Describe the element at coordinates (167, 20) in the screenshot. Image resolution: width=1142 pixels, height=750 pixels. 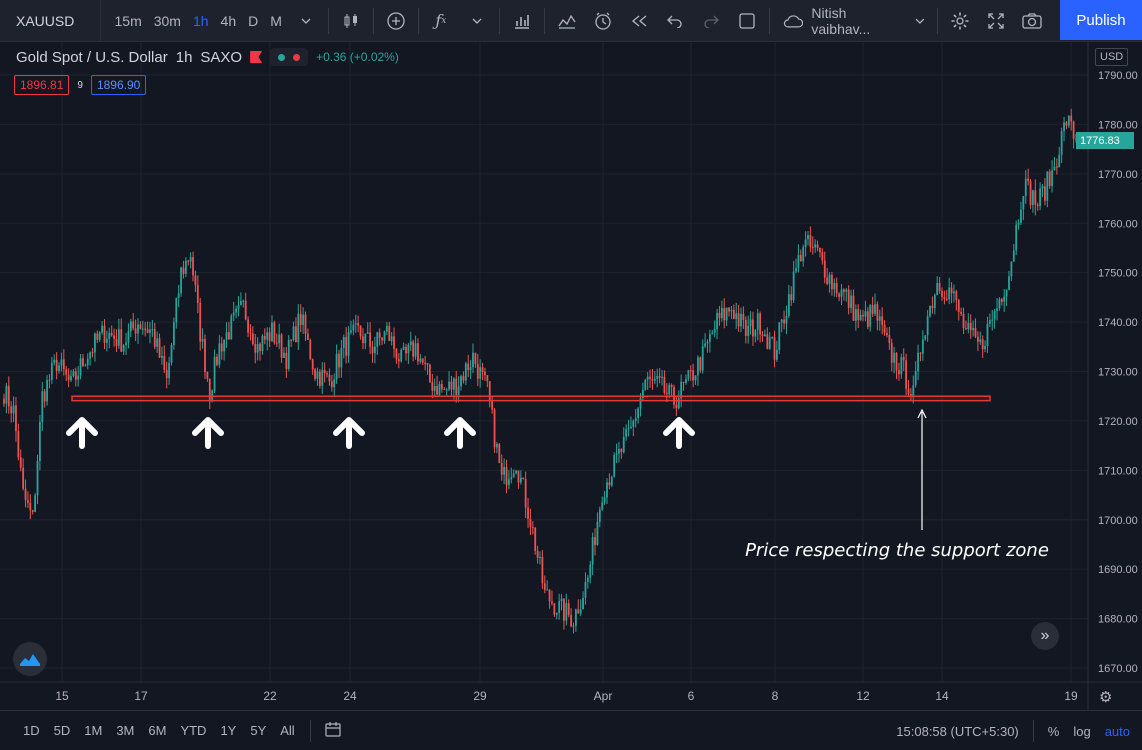
I see `interval-30m: 30m` at that location.